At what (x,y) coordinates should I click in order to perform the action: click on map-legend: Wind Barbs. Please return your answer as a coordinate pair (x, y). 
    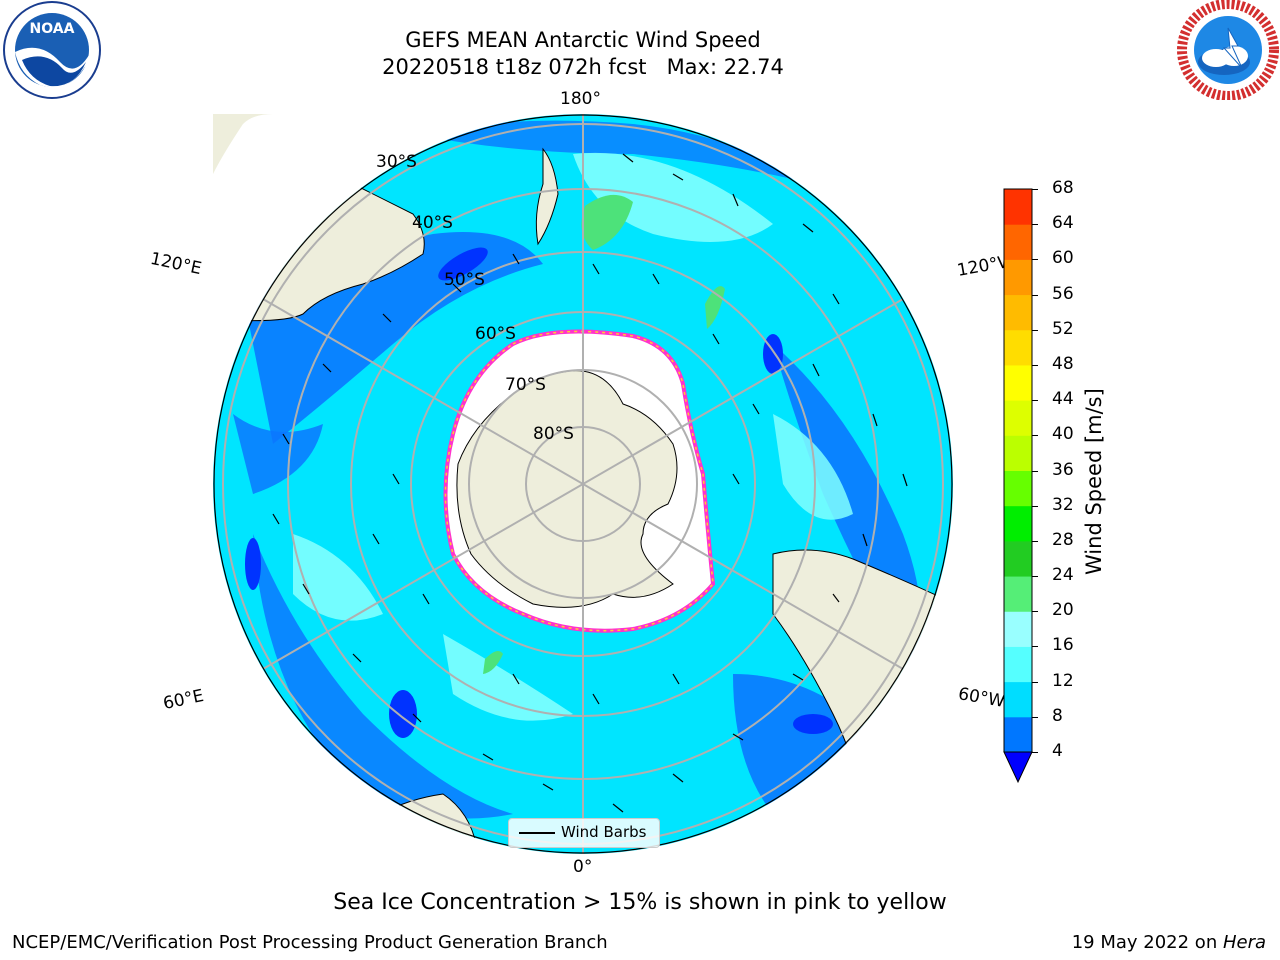
    Looking at the image, I should click on (584, 833).